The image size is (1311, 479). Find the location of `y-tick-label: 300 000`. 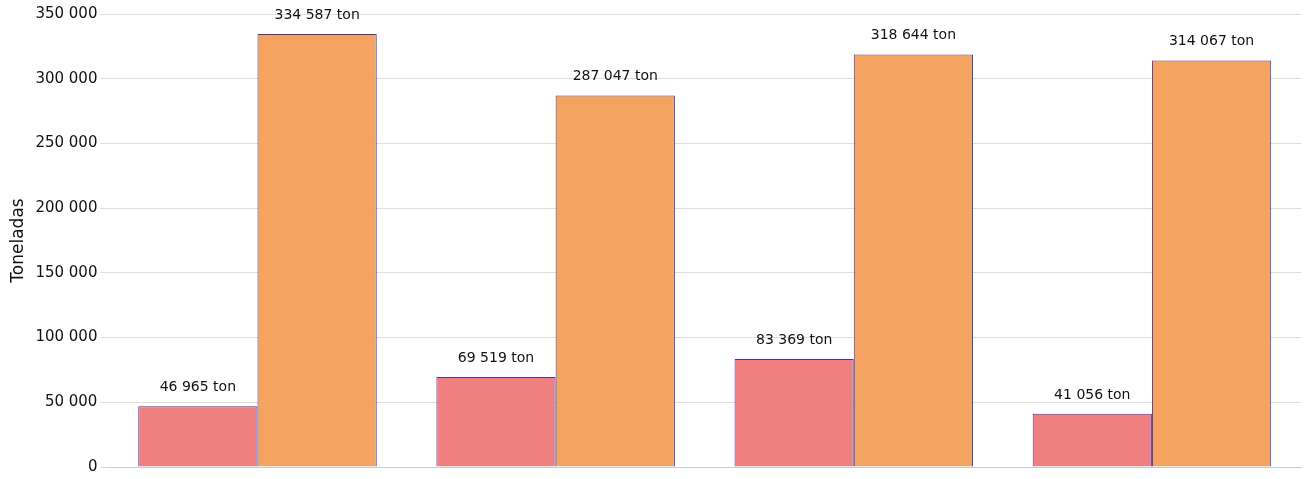

y-tick-label: 300 000 is located at coordinates (66, 77).